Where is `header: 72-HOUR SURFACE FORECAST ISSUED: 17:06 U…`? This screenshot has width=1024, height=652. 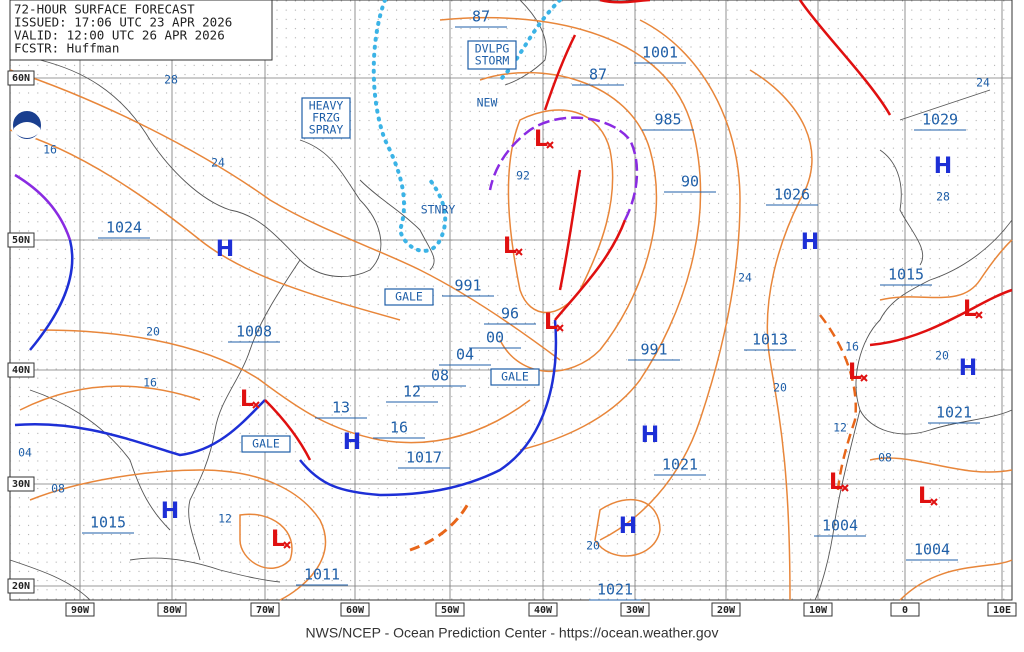
header: 72-HOUR SURFACE FORECAST ISSUED: 17:06 U… is located at coordinates (141, 30).